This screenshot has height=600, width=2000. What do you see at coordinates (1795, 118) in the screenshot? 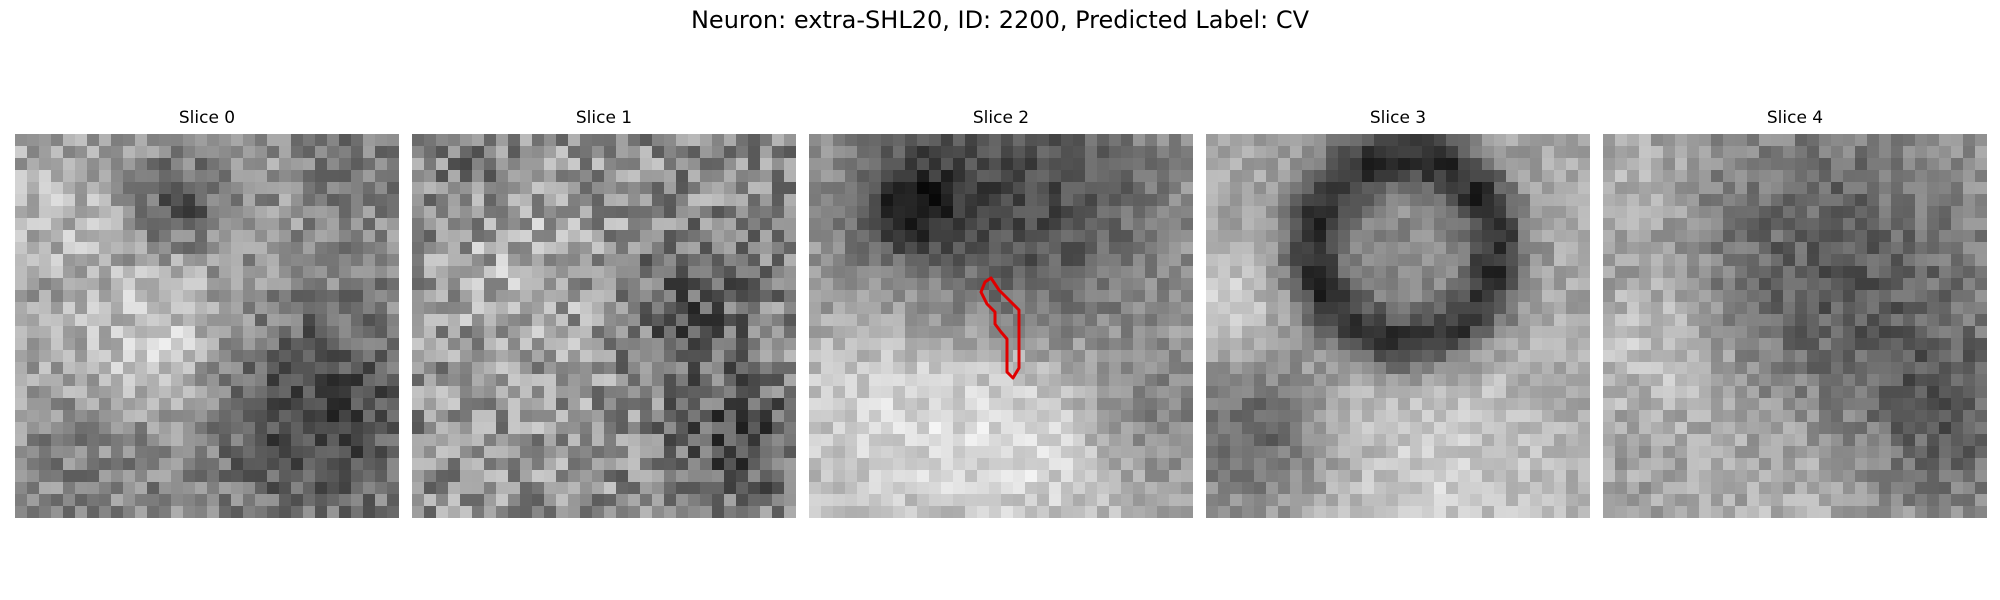
I see `slice-title-4: Slice 4` at bounding box center [1795, 118].